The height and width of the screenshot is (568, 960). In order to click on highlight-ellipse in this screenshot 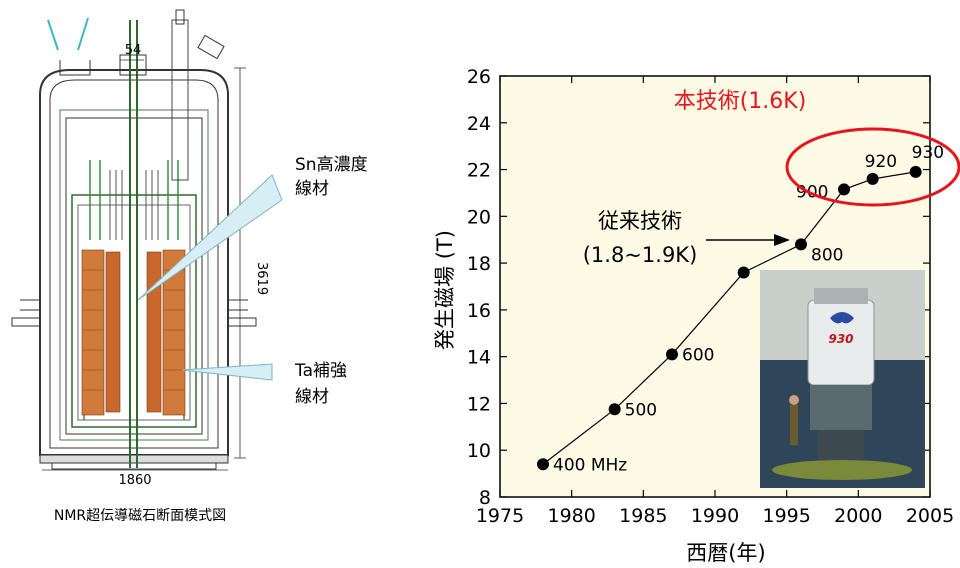, I will do `click(872, 167)`.